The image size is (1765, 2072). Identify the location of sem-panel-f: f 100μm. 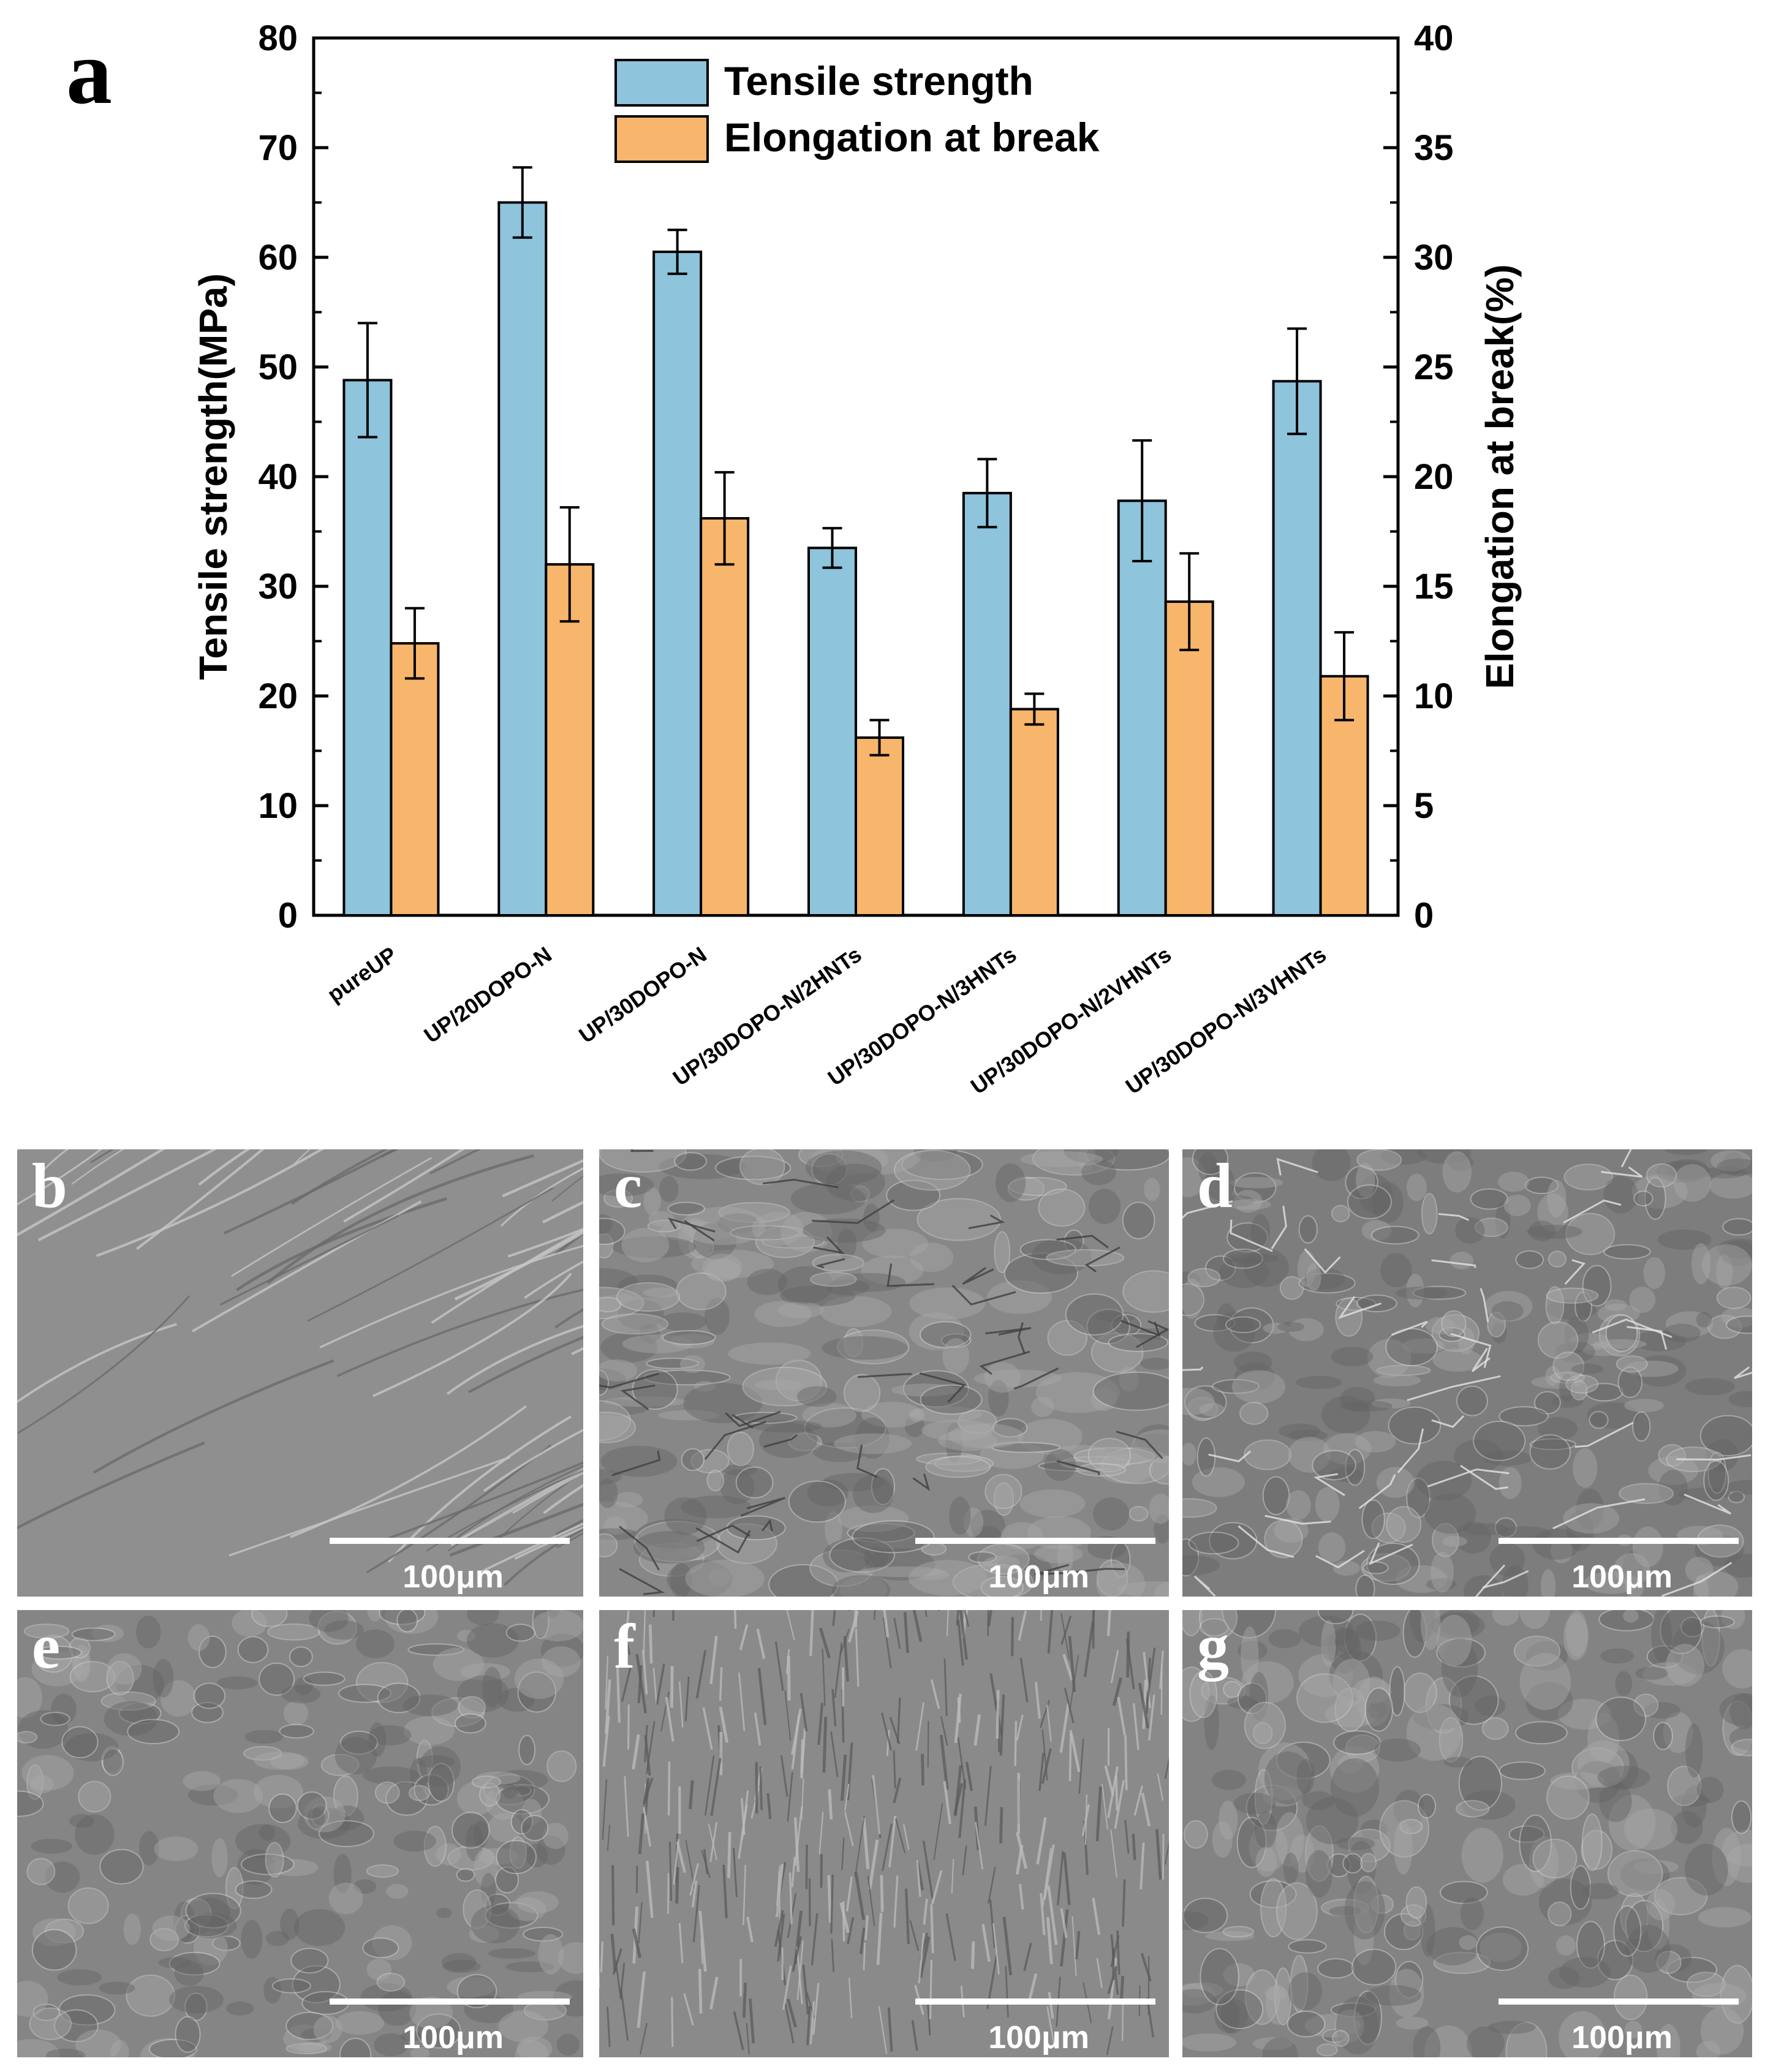
(884, 1833).